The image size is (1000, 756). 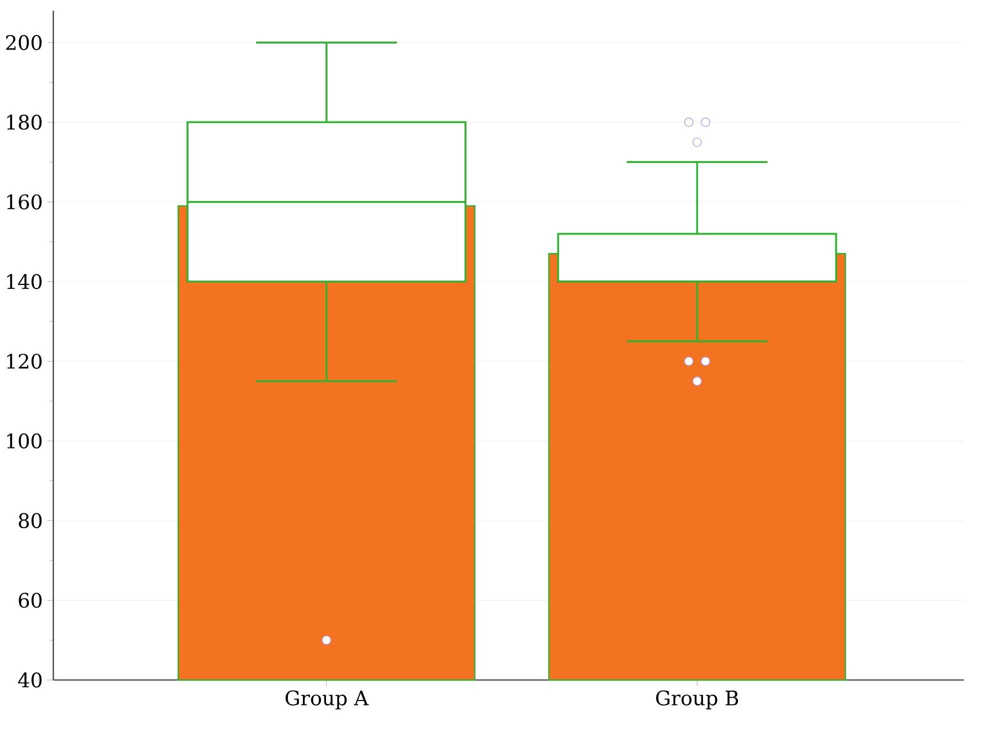 I want to click on y-tick-label: 140, so click(x=24, y=282).